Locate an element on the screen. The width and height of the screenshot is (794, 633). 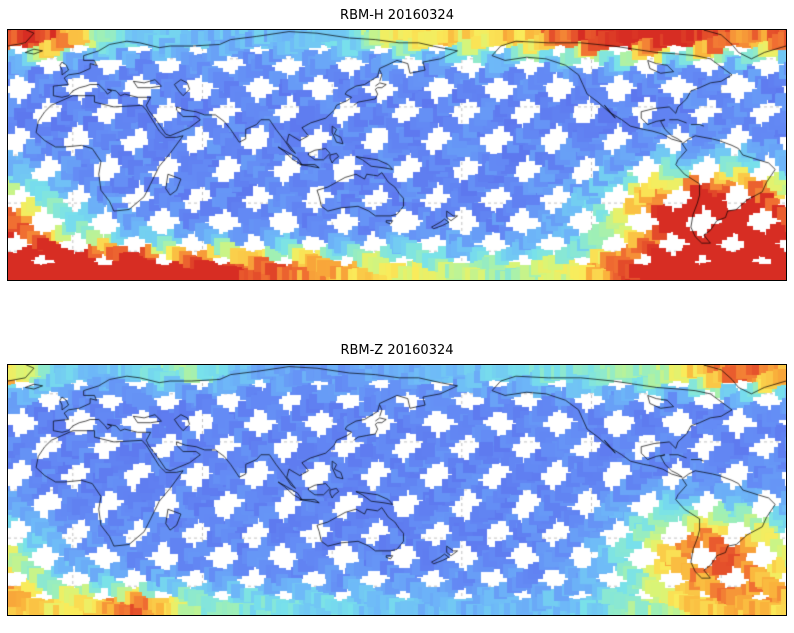
panel-title-rbm-h: RBM-H 20160324 is located at coordinates (397, 15).